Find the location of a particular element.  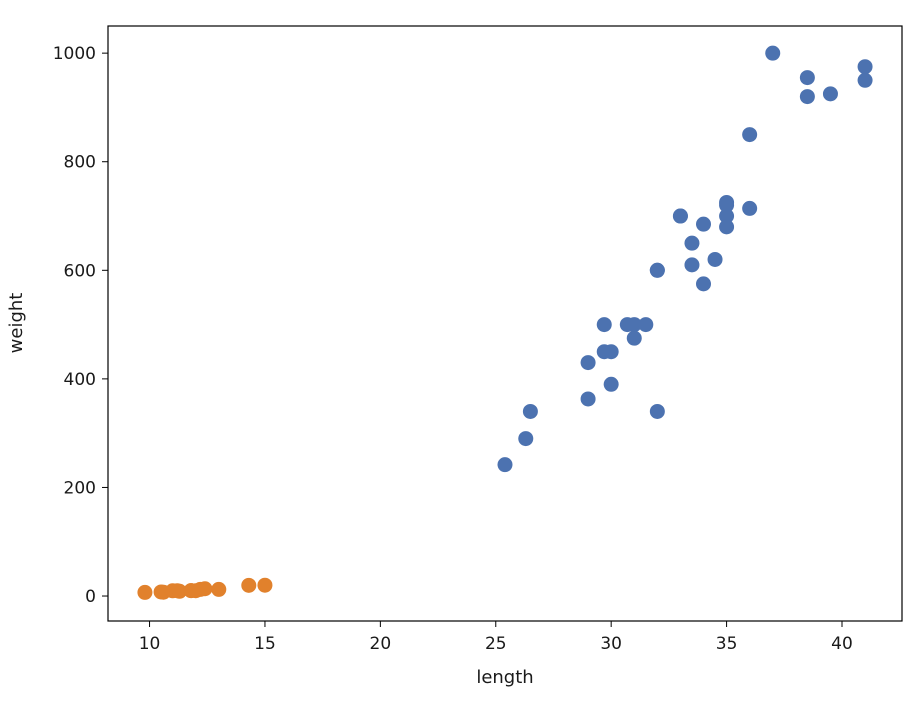

y-tick-label-1: 200 is located at coordinates (80, 488).